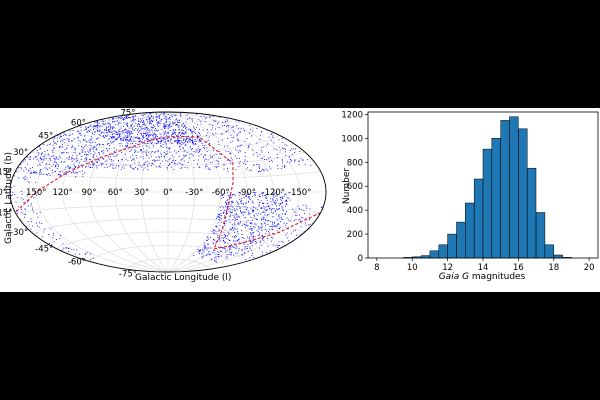 Image resolution: width=600 pixels, height=400 pixels. Describe the element at coordinates (352, 139) in the screenshot. I see `histogram-y-tick-label: 1000` at that location.